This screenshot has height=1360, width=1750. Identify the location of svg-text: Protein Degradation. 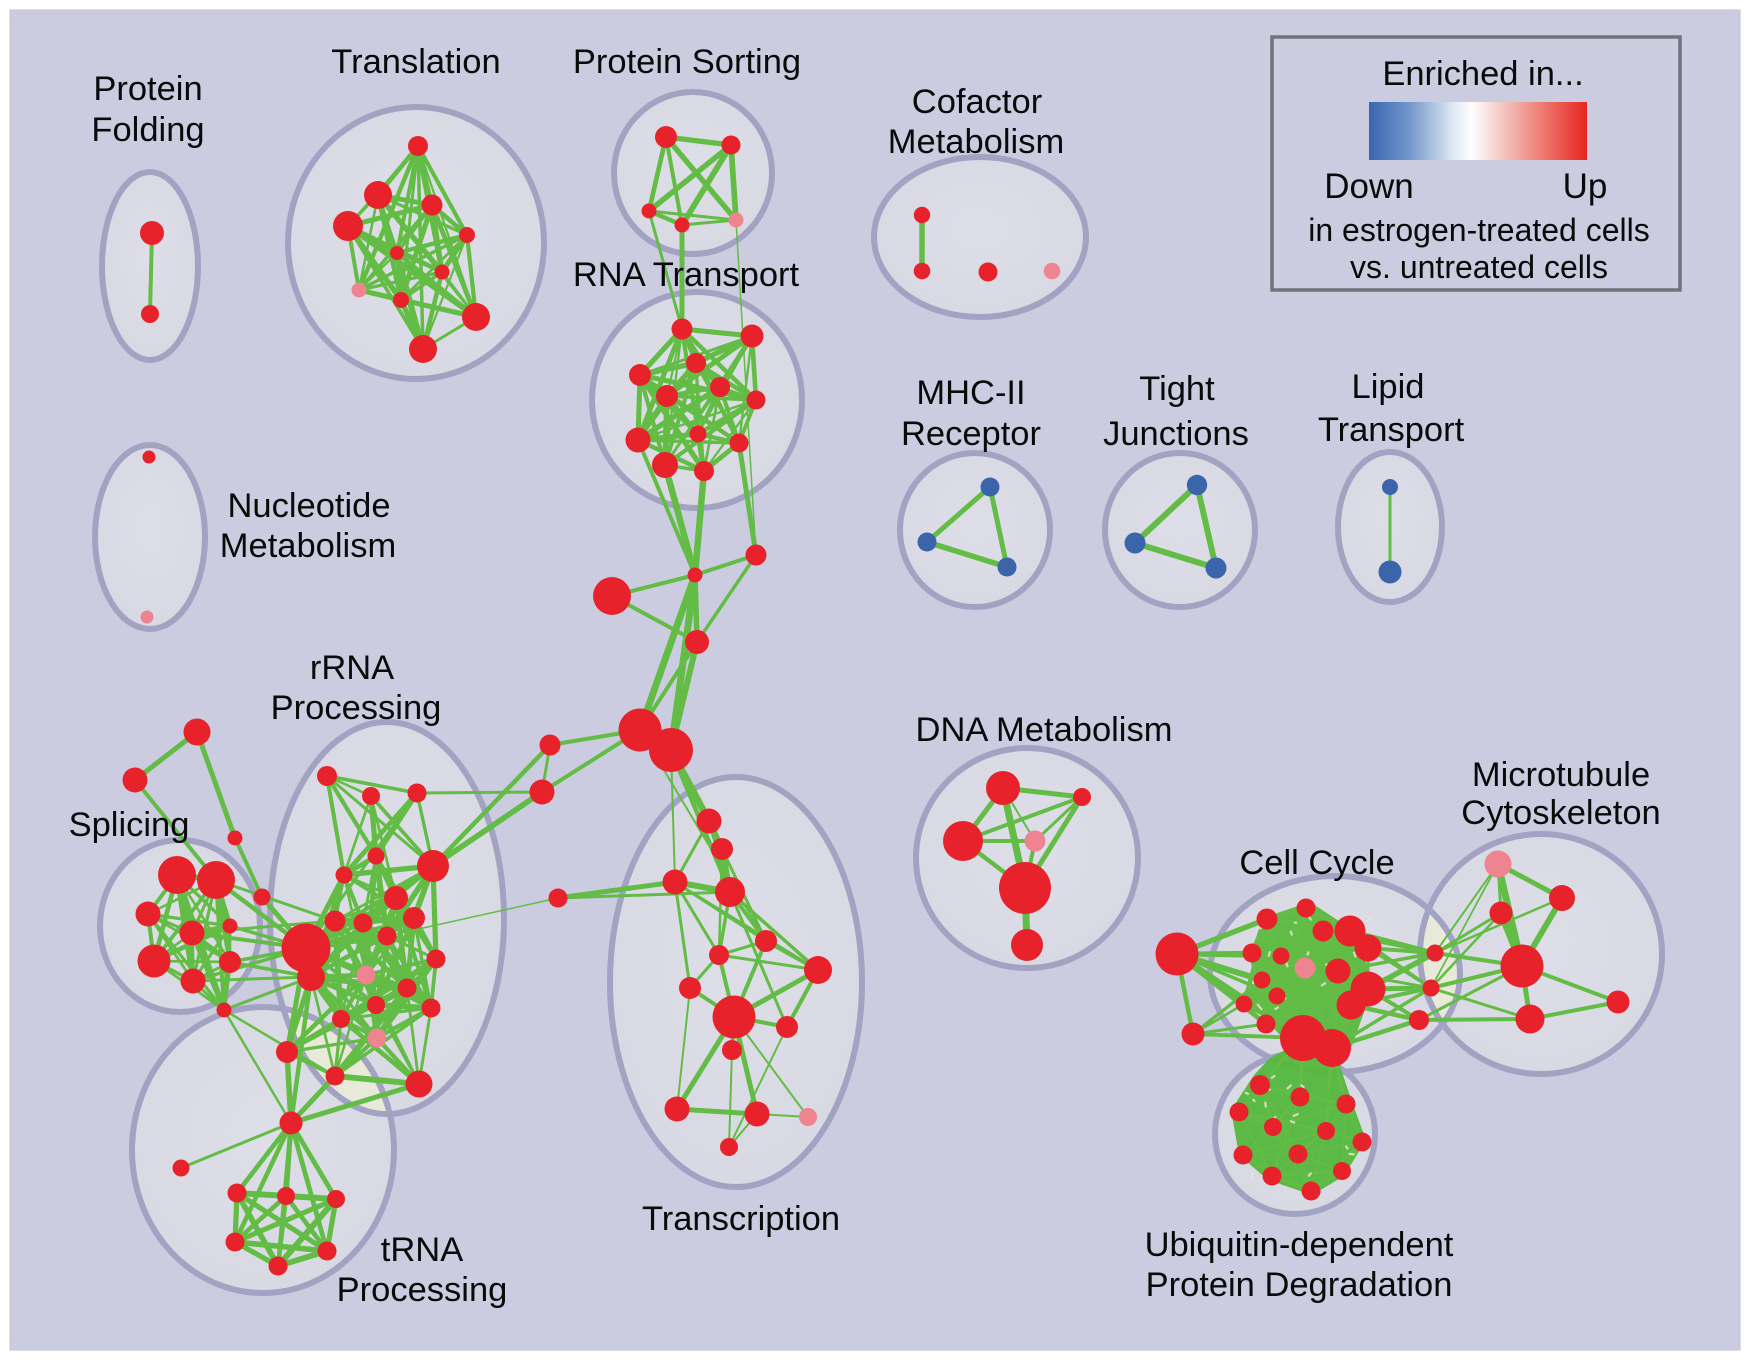
(1299, 1285).